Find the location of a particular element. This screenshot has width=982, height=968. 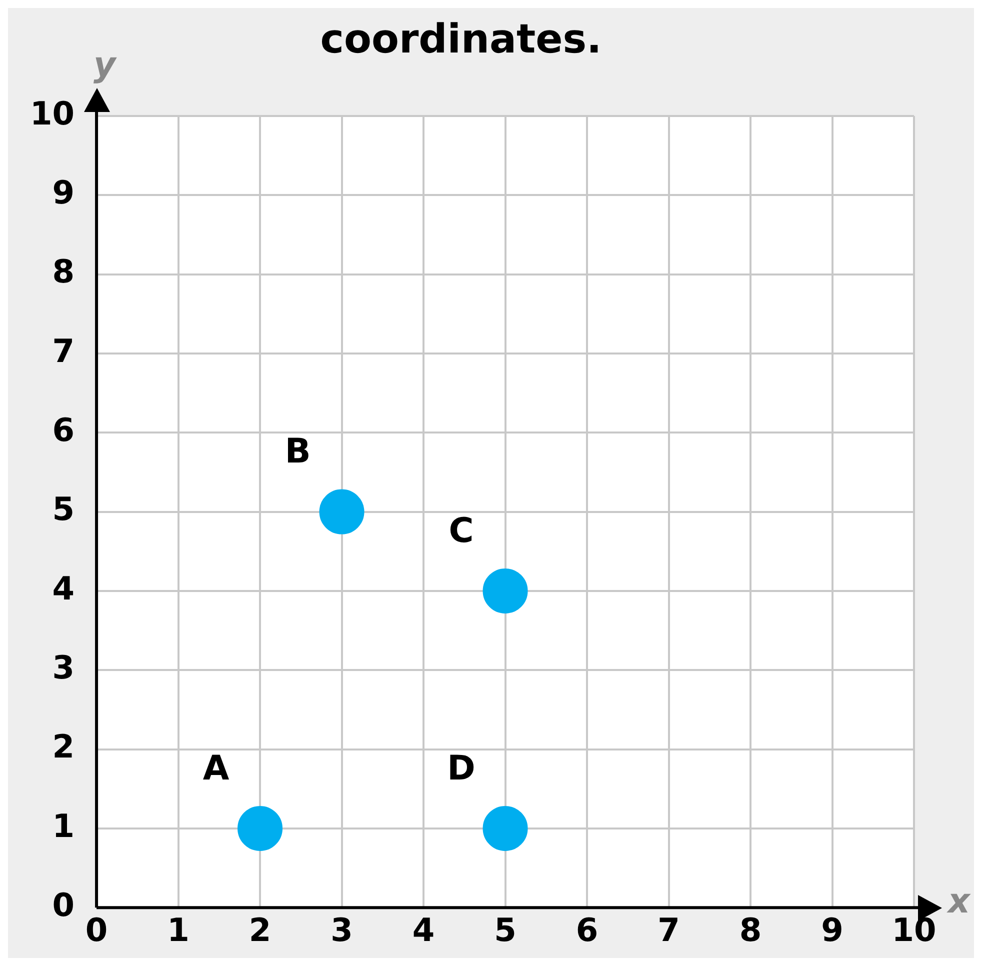

y-tick-label: 0 is located at coordinates (63, 905).